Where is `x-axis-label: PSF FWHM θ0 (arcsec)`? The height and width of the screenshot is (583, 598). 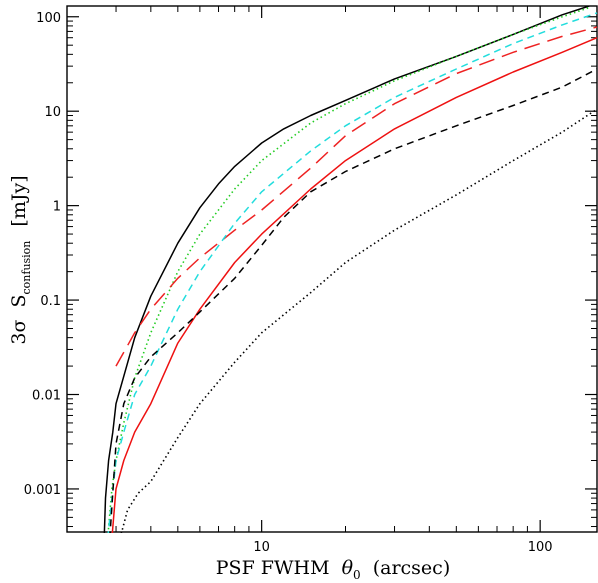
x-axis-label: PSF FWHM θ0 (arcsec) is located at coordinates (333, 570).